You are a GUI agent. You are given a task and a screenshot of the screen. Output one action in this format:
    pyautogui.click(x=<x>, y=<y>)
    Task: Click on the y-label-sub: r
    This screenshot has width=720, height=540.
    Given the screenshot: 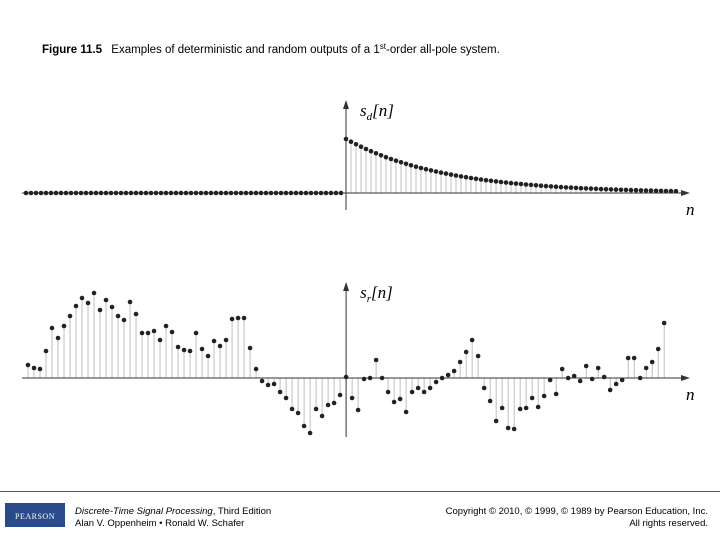 What is the action you would take?
    pyautogui.click(x=369, y=299)
    